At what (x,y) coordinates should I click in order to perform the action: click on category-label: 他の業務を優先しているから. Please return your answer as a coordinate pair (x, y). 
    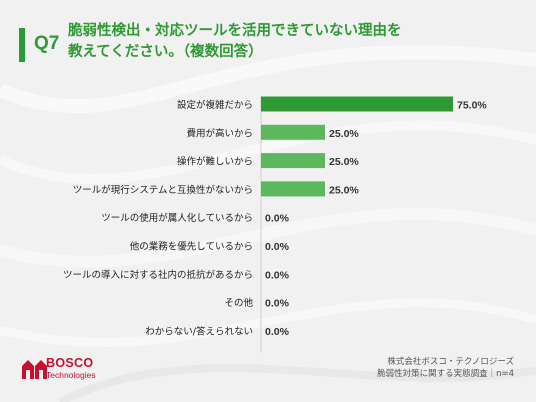
    Looking at the image, I should click on (191, 247).